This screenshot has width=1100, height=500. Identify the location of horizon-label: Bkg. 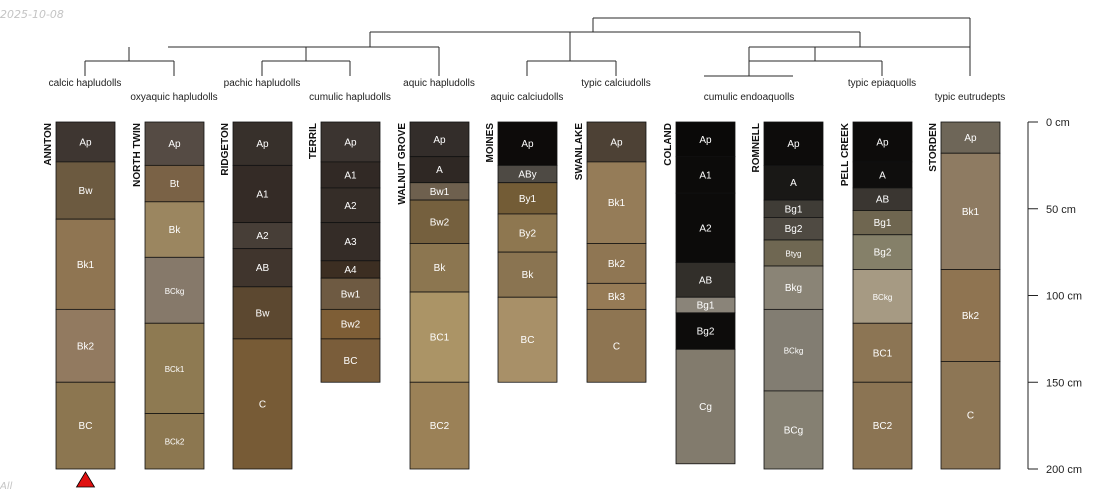
(793, 288).